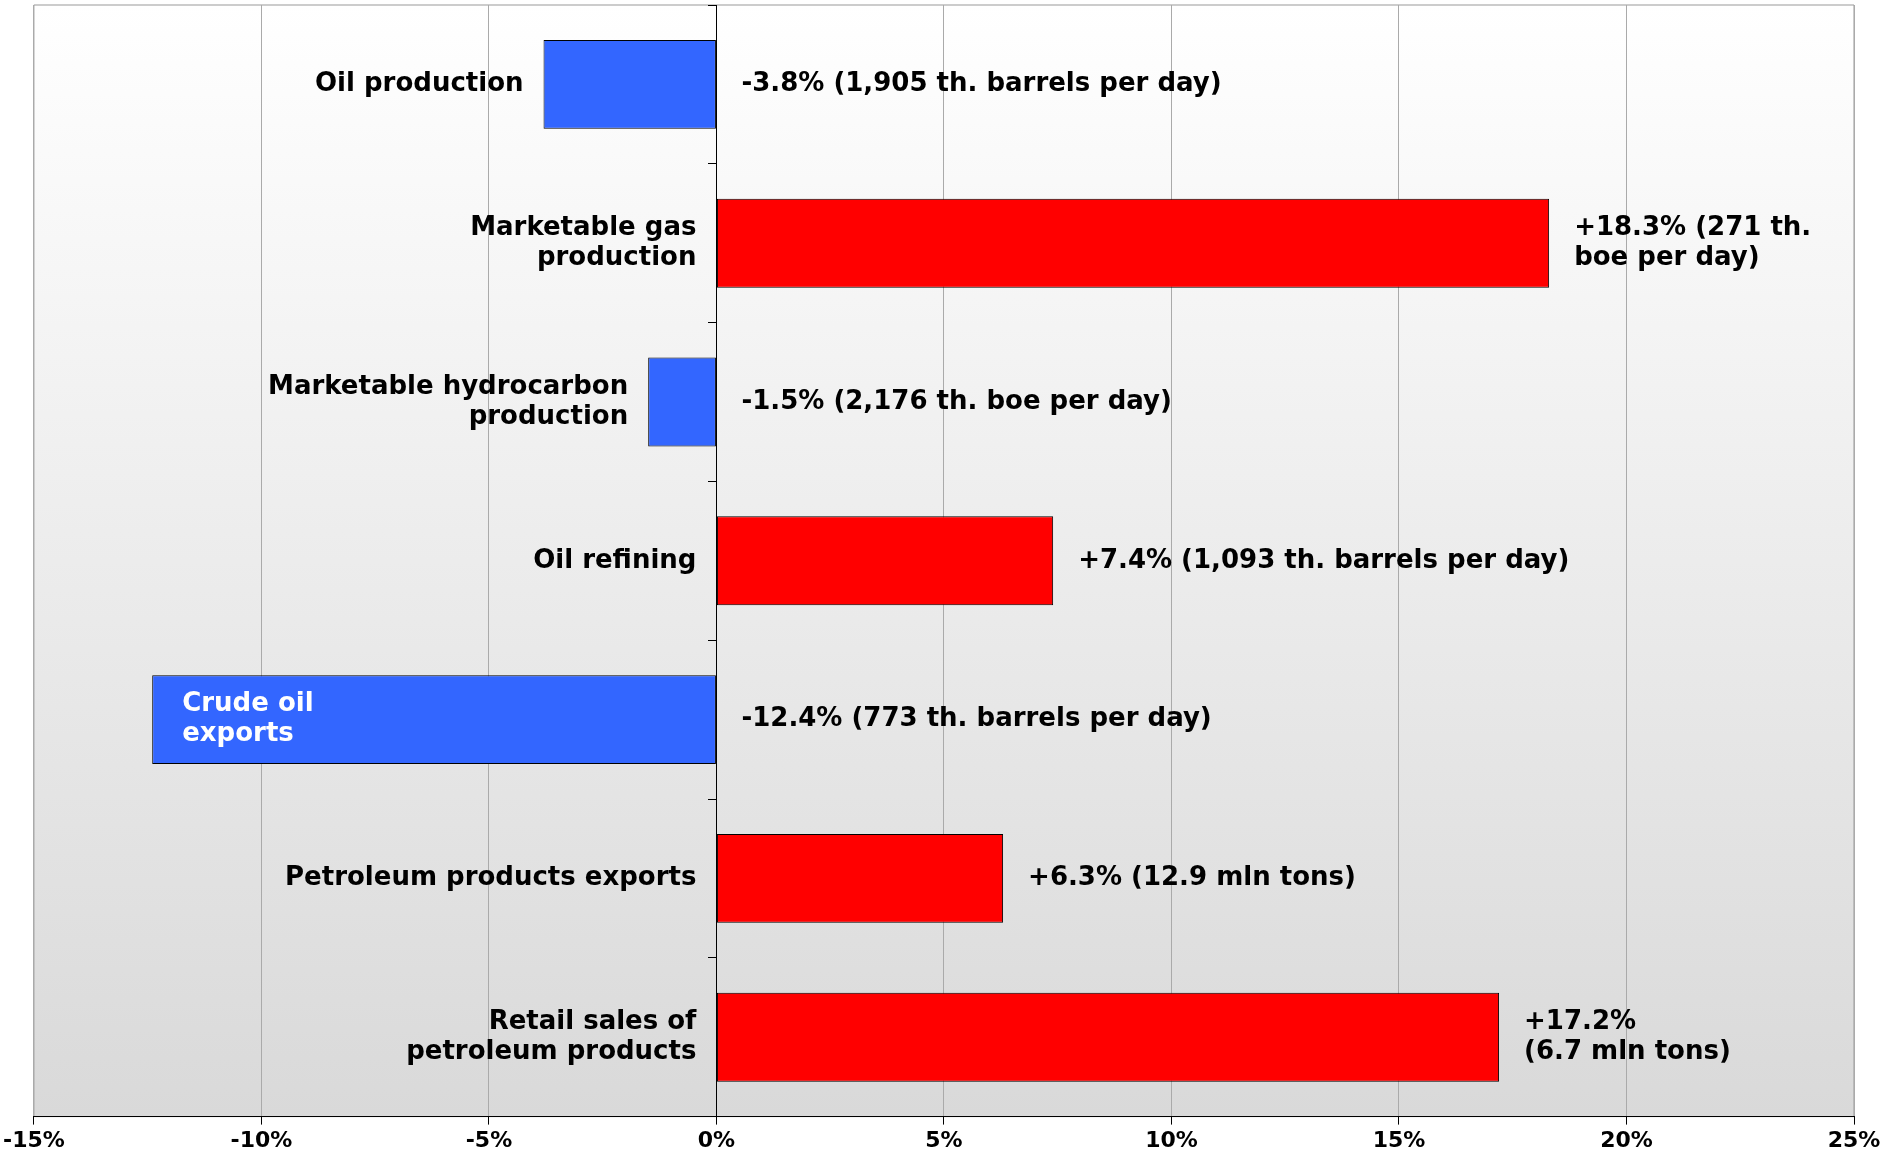 The width and height of the screenshot is (1894, 1157). What do you see at coordinates (1626, 1139) in the screenshot?
I see `x-tick-label: 20%` at bounding box center [1626, 1139].